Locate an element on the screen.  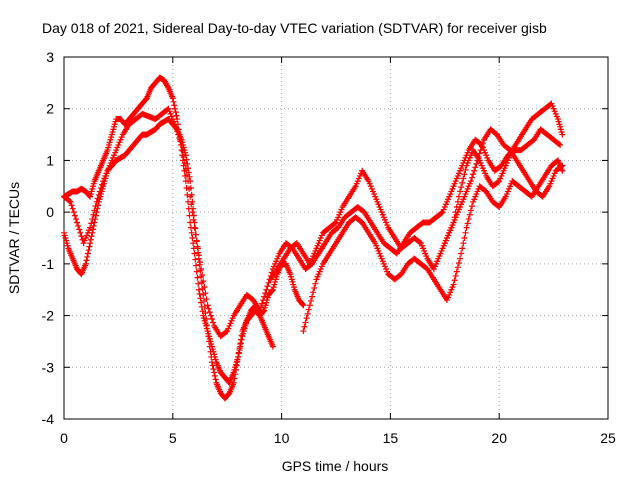
x-tick-label: 5 is located at coordinates (173, 438).